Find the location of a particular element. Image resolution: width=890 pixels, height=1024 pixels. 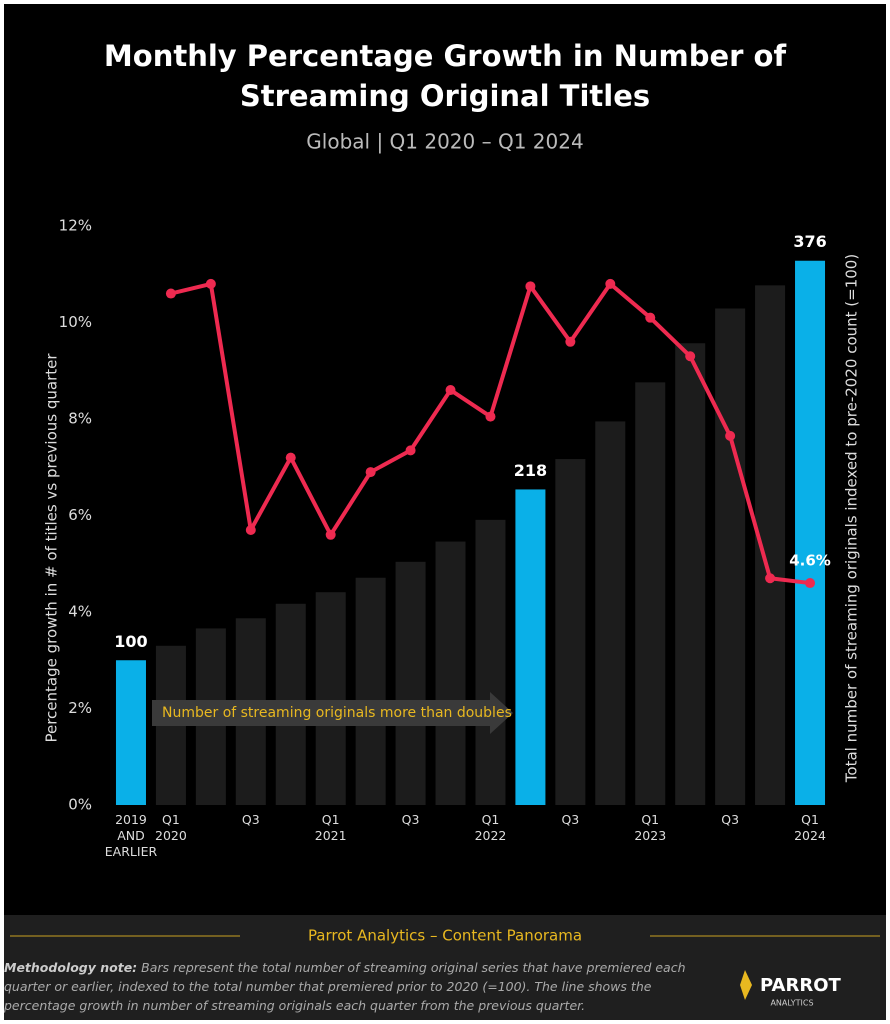

y-tick-label: 8% is located at coordinates (80, 419).